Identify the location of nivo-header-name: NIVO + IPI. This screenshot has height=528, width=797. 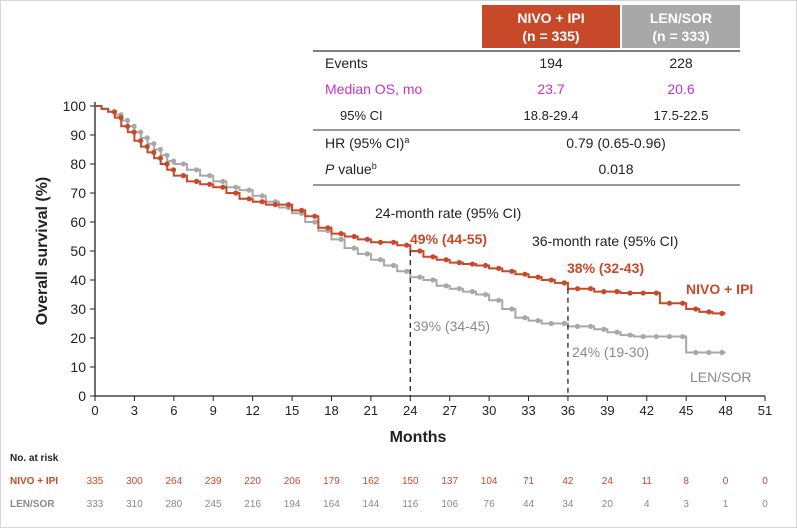
(550, 18).